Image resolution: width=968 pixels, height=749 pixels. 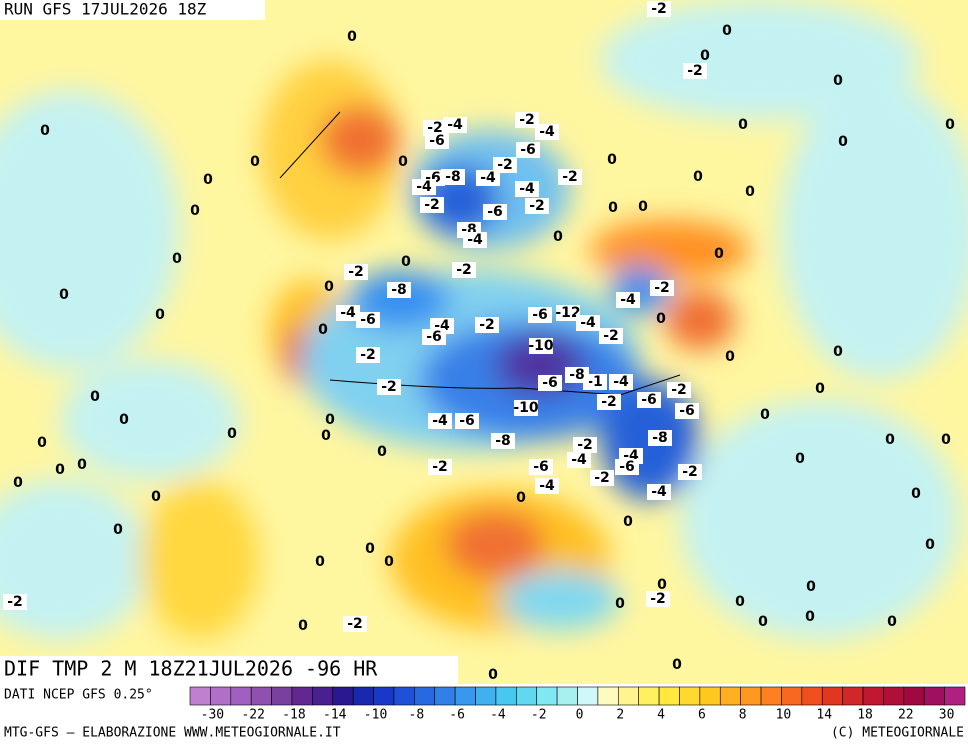 I want to click on contour-label: -1, so click(x=595, y=382).